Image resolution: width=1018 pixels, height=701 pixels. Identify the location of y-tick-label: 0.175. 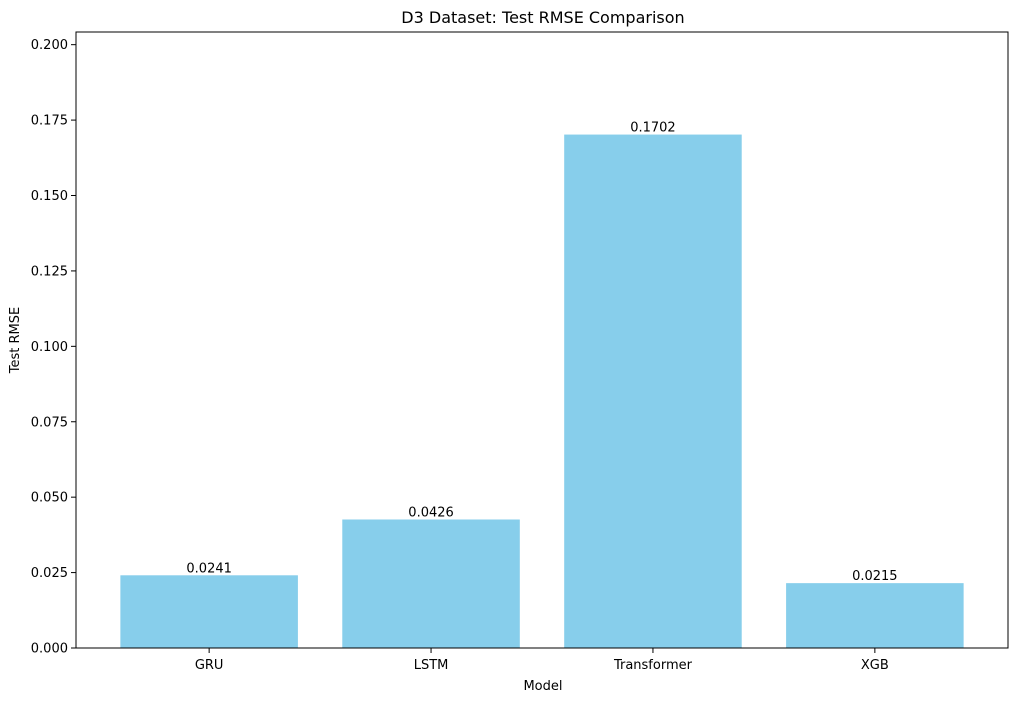
(49, 121).